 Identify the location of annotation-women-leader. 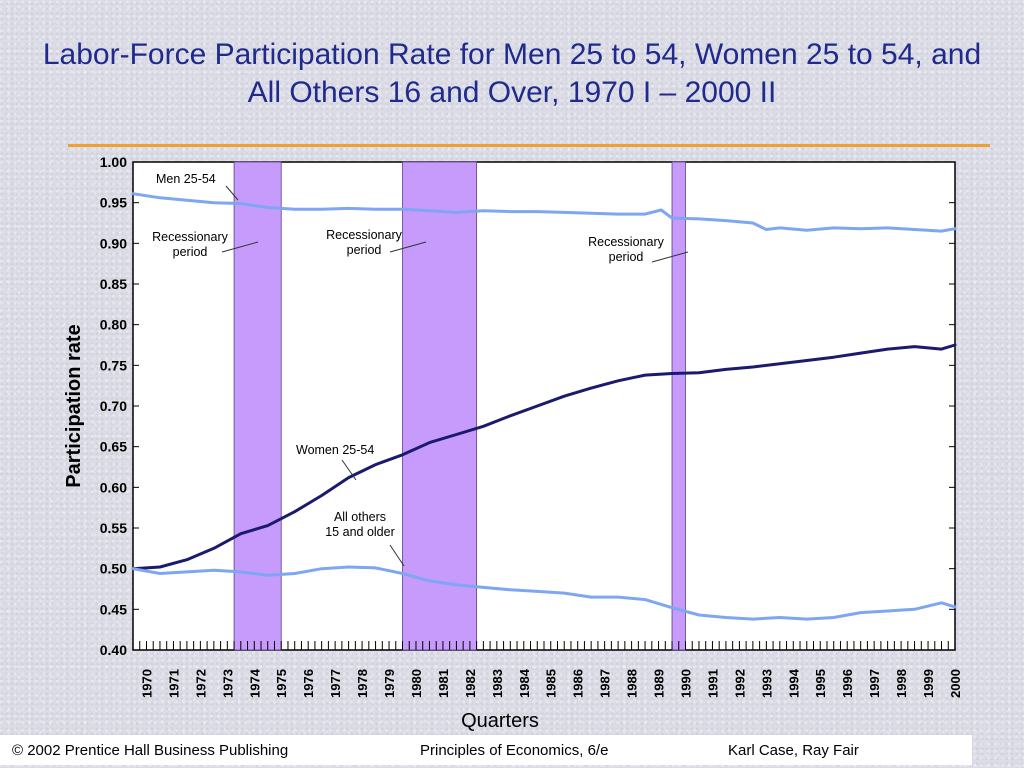
(349, 470).